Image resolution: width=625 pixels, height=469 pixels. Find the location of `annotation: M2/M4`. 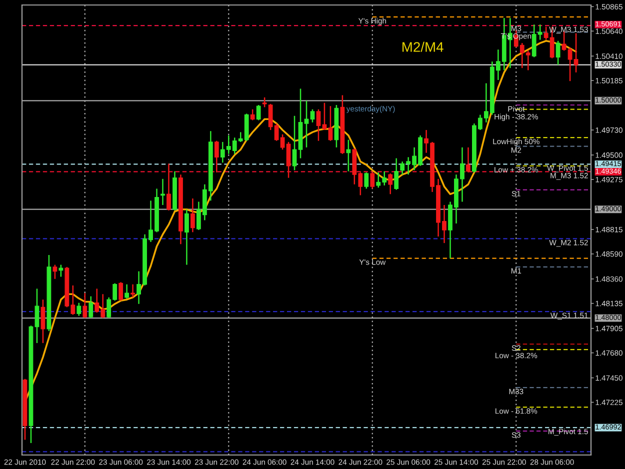

annotation: M2/M4 is located at coordinates (423, 47).